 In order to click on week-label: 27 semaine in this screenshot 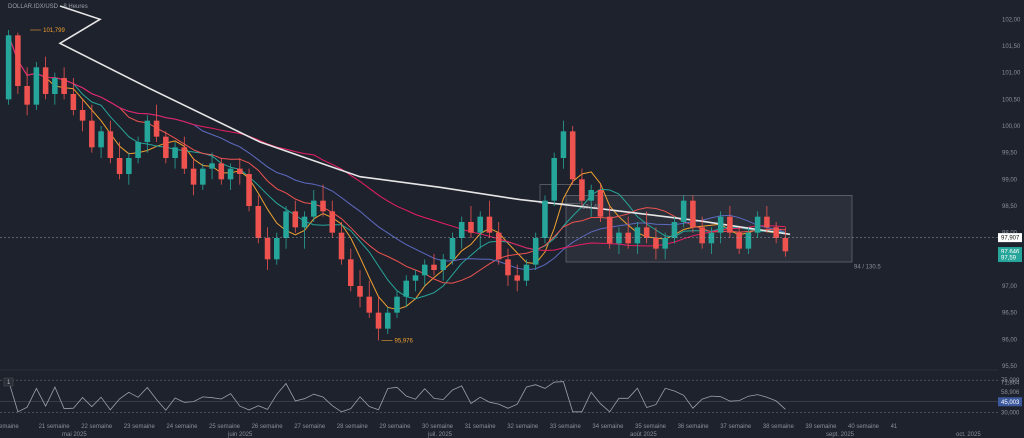, I will do `click(310, 427)`.